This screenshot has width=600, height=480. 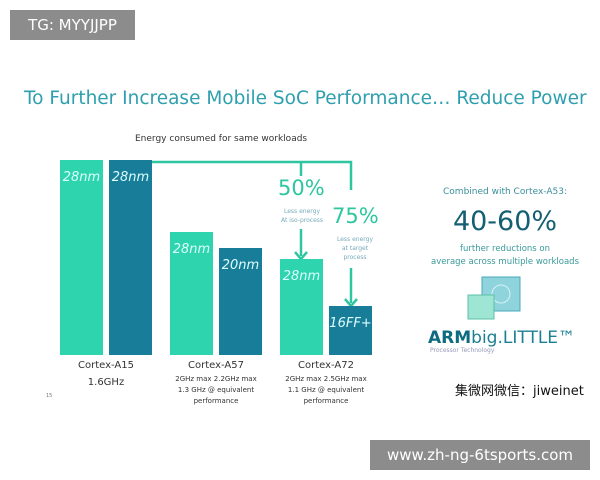 I want to click on bar-label: 20nm, so click(x=240, y=265).